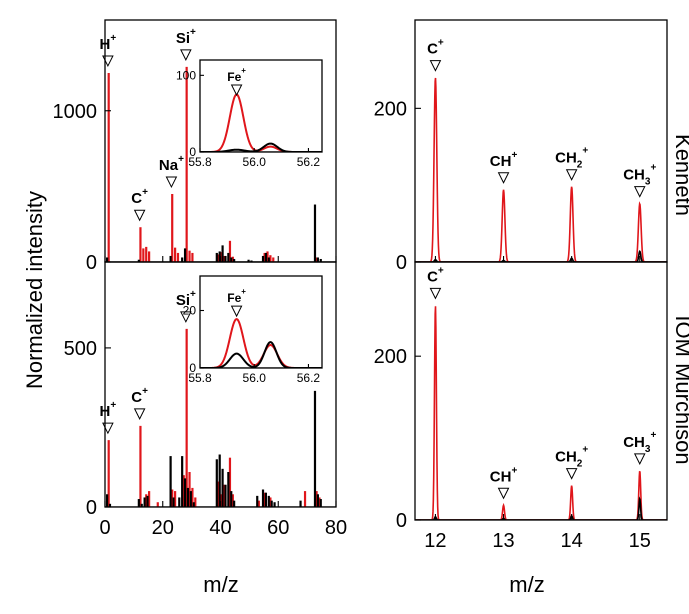  I want to click on y-tick-label: 20, so click(190, 311).